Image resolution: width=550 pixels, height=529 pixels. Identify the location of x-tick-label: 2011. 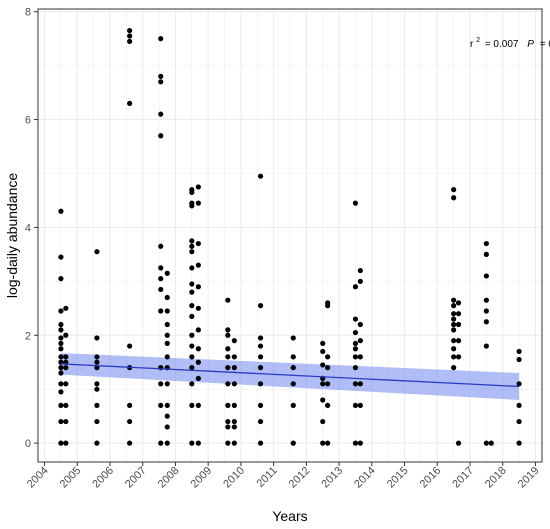
(267, 477).